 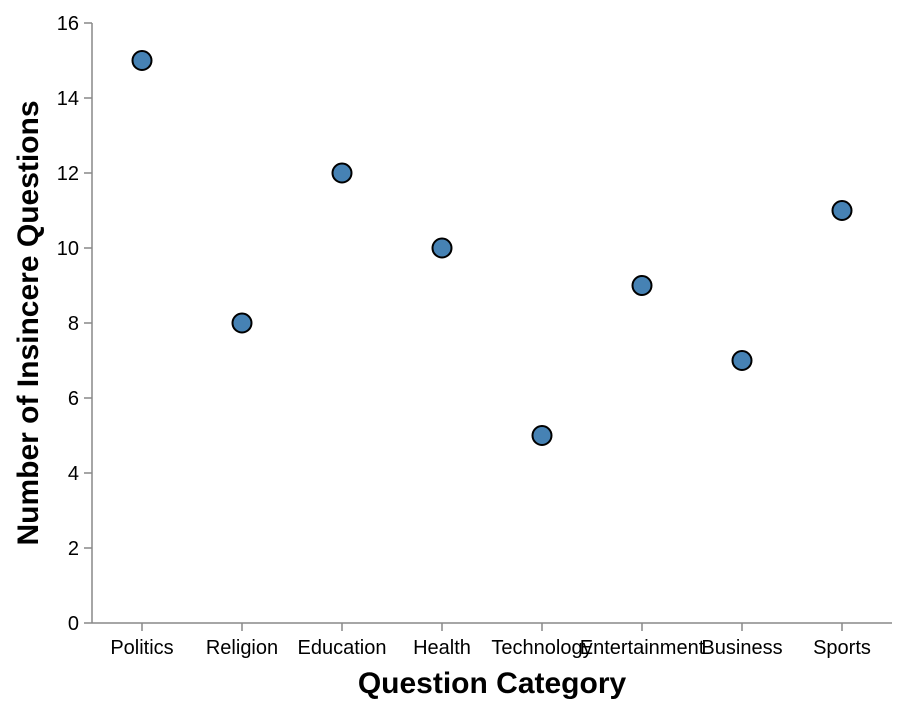 I want to click on y-tick-label: 14, so click(x=68, y=99).